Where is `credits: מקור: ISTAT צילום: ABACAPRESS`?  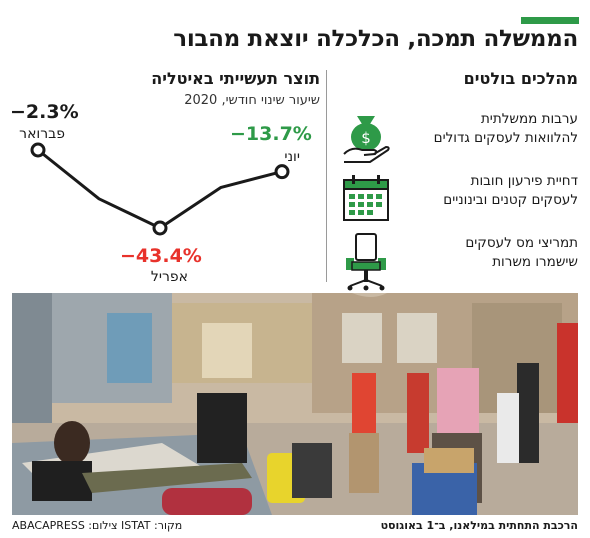 credits: מקור: ISTAT צילום: ABACAPRESS is located at coordinates (97, 525).